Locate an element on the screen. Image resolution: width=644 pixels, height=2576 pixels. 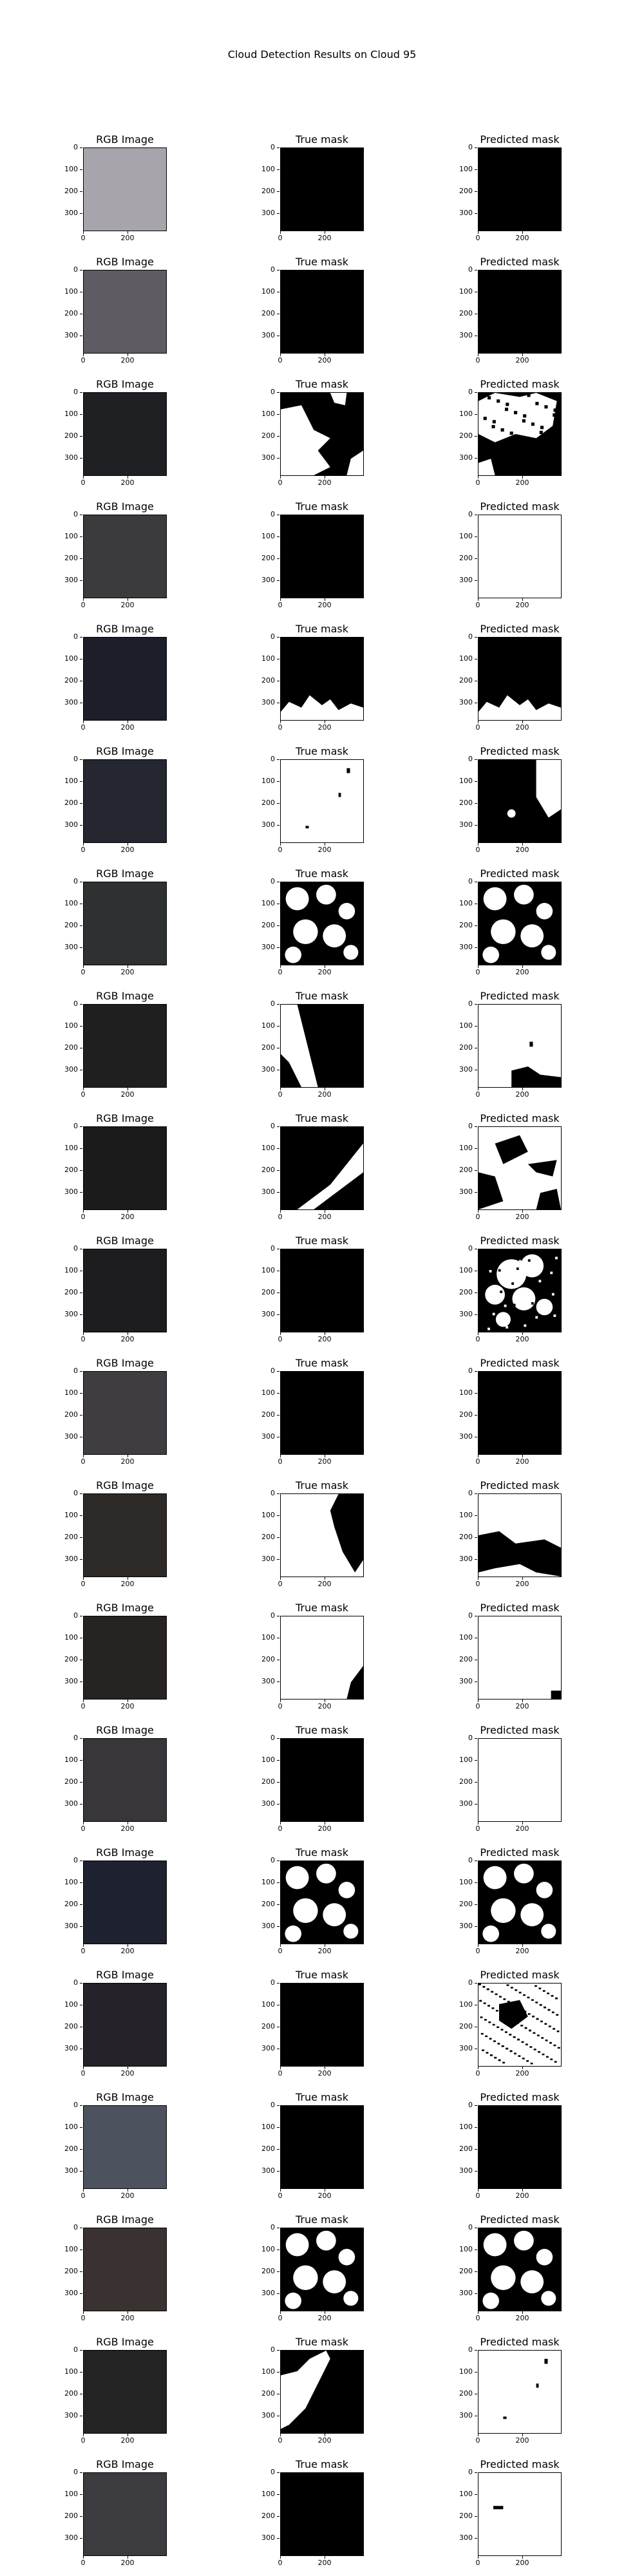
true-mask-panel is located at coordinates (322, 1290).